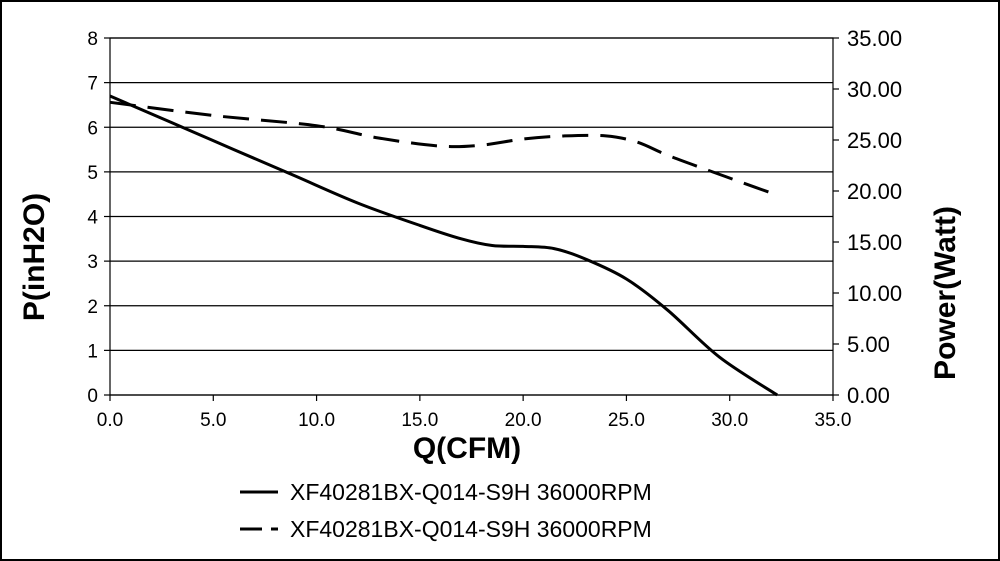  I want to click on y2-tick-label: 10.00, so click(874, 293).